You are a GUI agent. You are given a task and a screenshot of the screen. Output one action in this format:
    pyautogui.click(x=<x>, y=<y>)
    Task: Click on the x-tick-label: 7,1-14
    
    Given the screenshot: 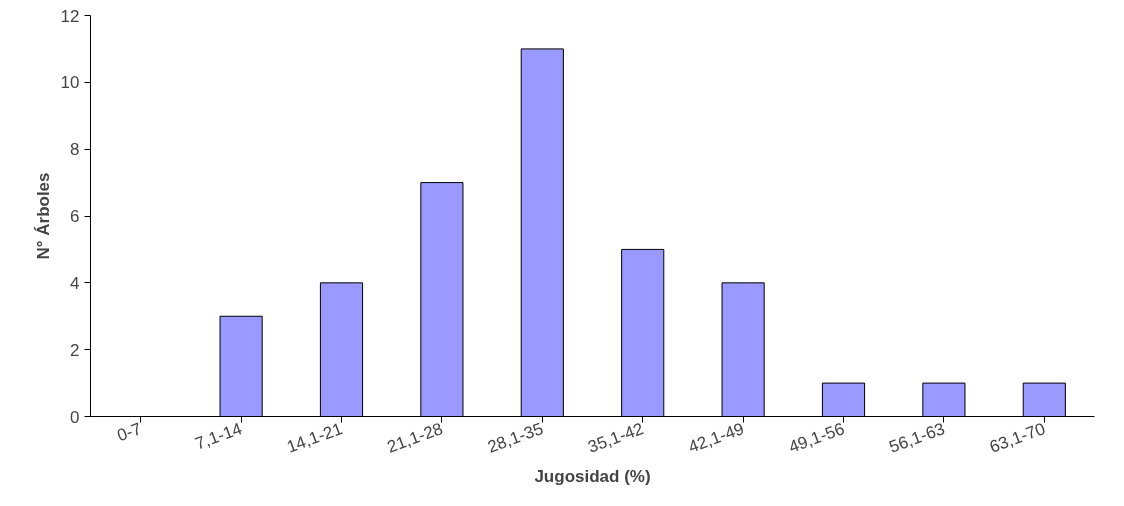 What is the action you would take?
    pyautogui.click(x=218, y=436)
    